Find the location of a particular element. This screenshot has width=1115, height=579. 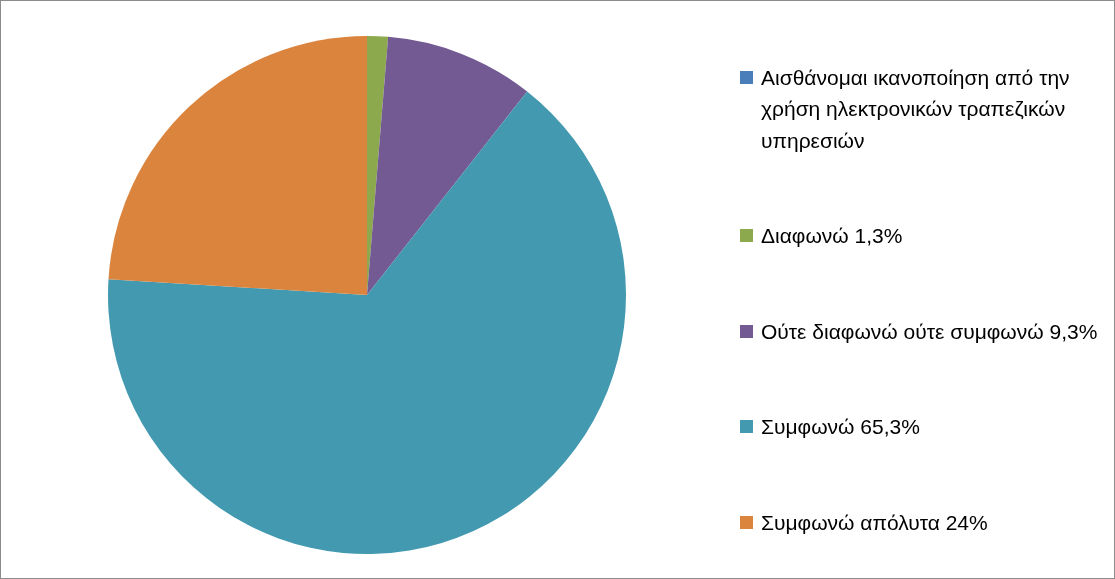

legend-label: Συμφωνώ 65,3% is located at coordinates (840, 427).